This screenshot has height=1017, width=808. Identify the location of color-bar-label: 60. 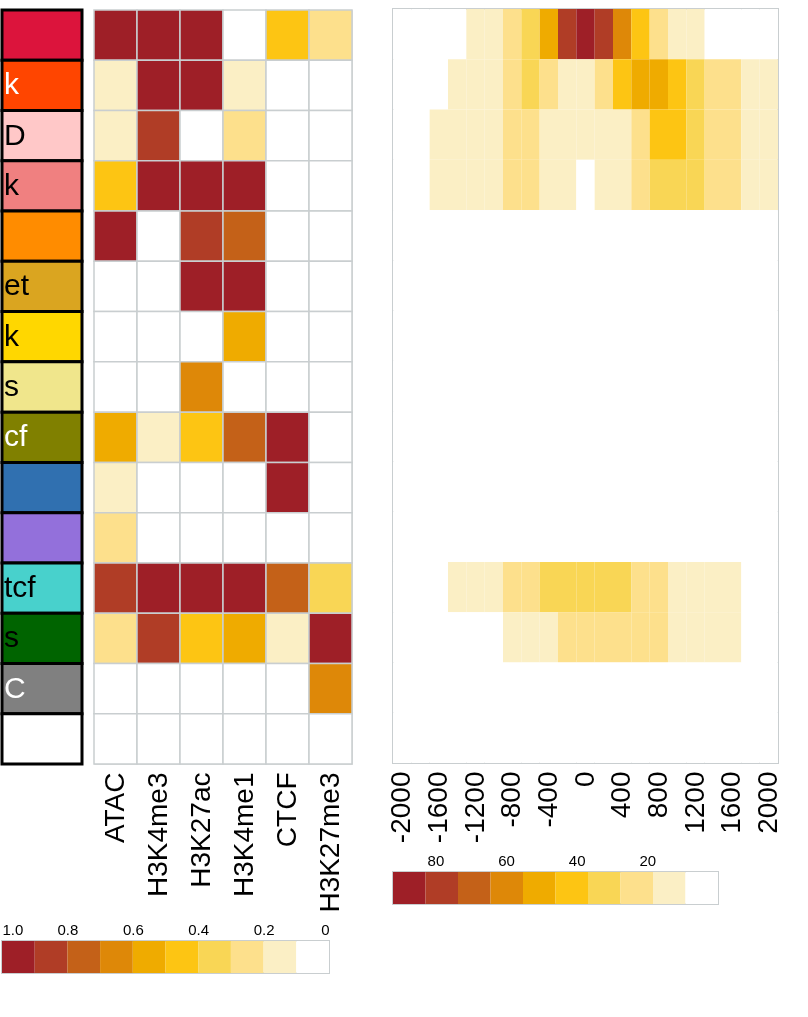
(506, 860).